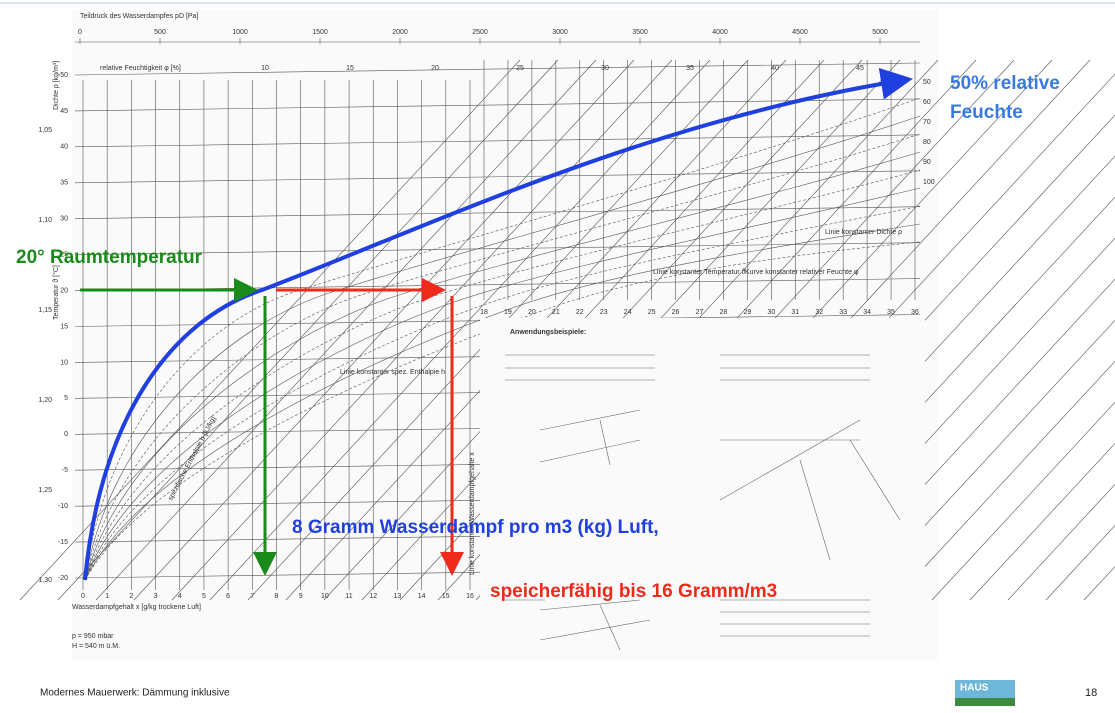 The height and width of the screenshot is (713, 1115). Describe the element at coordinates (107, 596) in the screenshot. I see `x-tick-label: 1` at that location.